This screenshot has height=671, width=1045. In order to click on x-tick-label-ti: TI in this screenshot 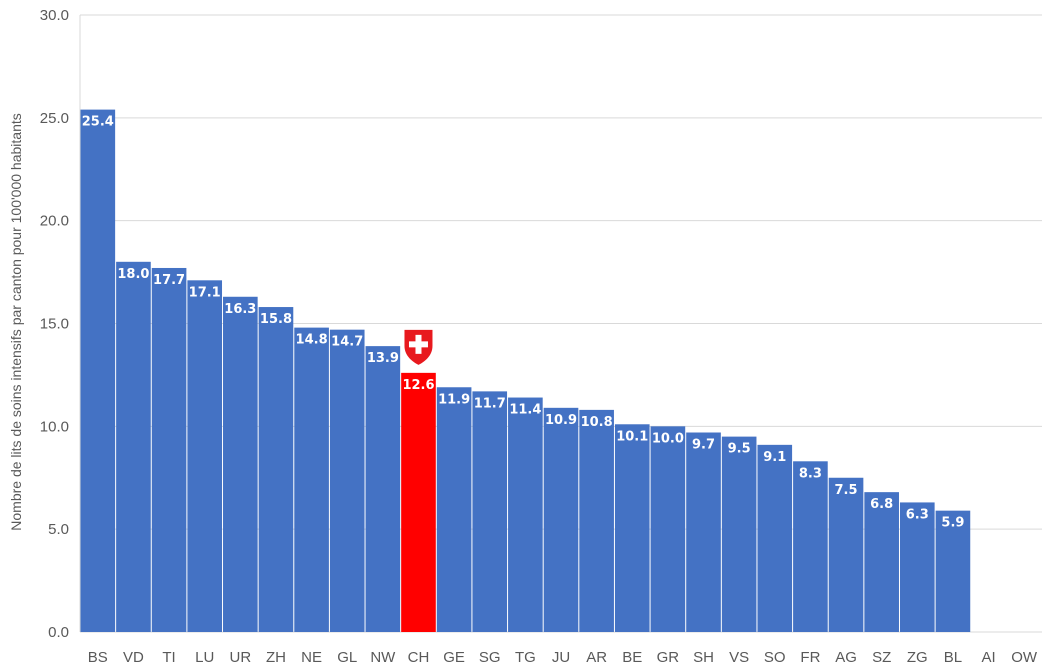, I will do `click(168, 657)`.